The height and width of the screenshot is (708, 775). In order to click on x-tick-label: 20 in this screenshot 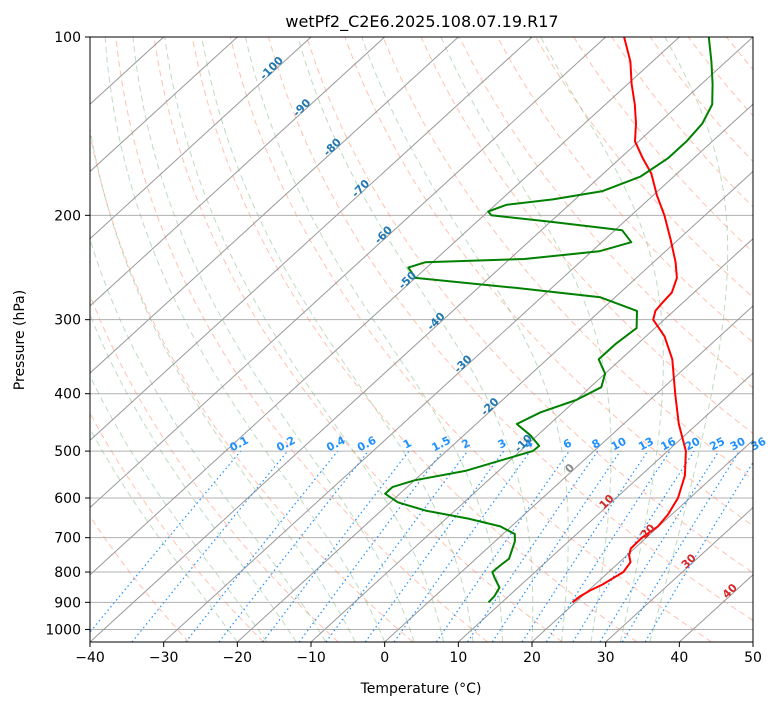, I will do `click(532, 658)`.